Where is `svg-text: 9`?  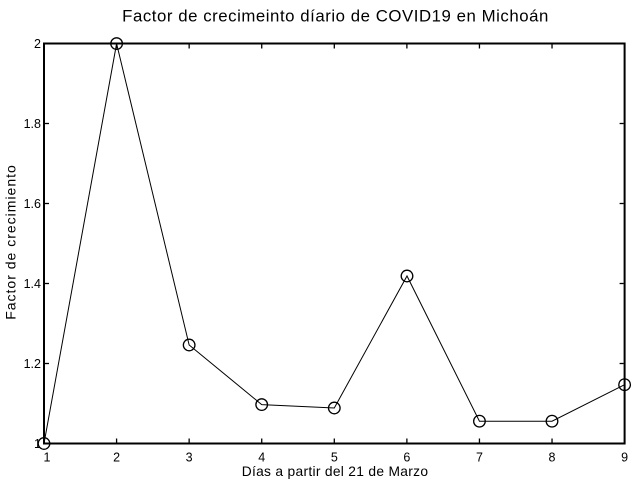 svg-text: 9 is located at coordinates (624, 458).